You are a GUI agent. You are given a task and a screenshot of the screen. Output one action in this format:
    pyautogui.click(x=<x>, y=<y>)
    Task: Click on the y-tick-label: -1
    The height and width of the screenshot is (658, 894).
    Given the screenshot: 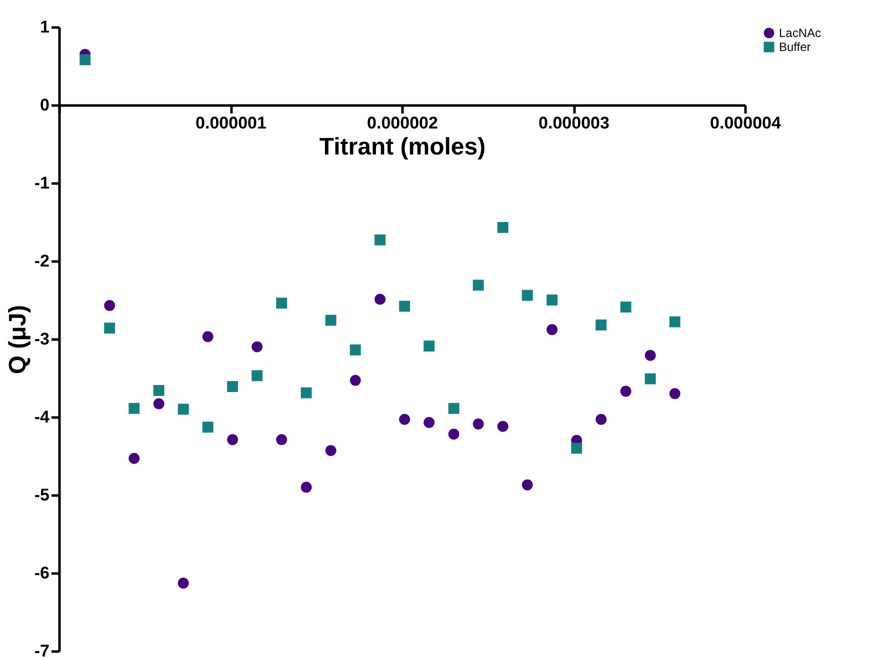 What is the action you would take?
    pyautogui.click(x=42, y=183)
    